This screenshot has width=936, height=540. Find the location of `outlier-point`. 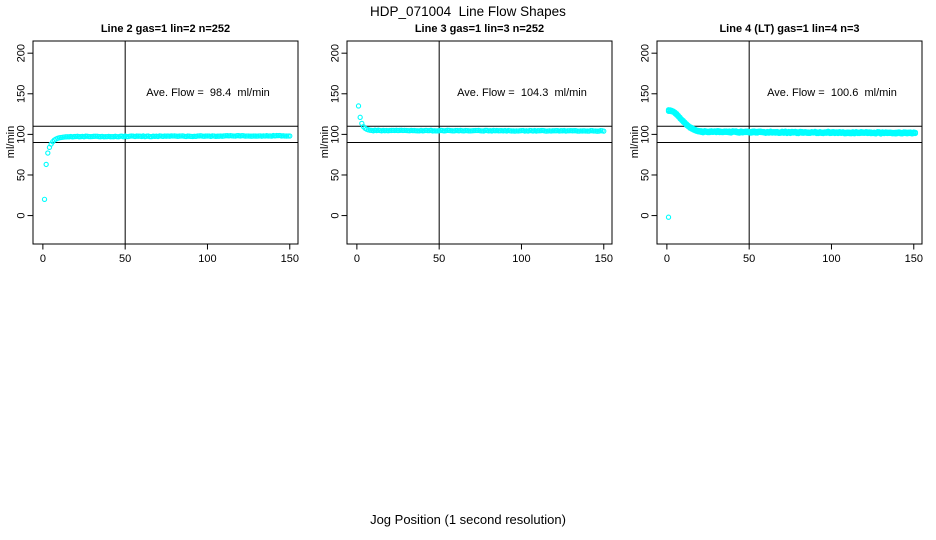

outlier-point is located at coordinates (668, 217).